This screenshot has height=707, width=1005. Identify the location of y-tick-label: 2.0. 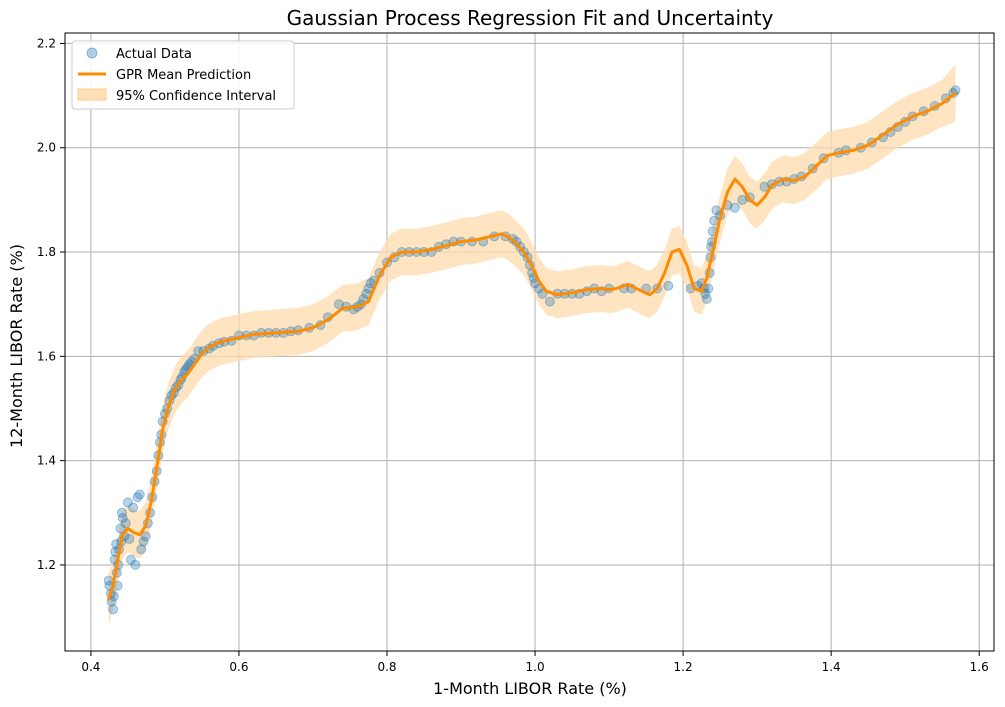
(46, 148).